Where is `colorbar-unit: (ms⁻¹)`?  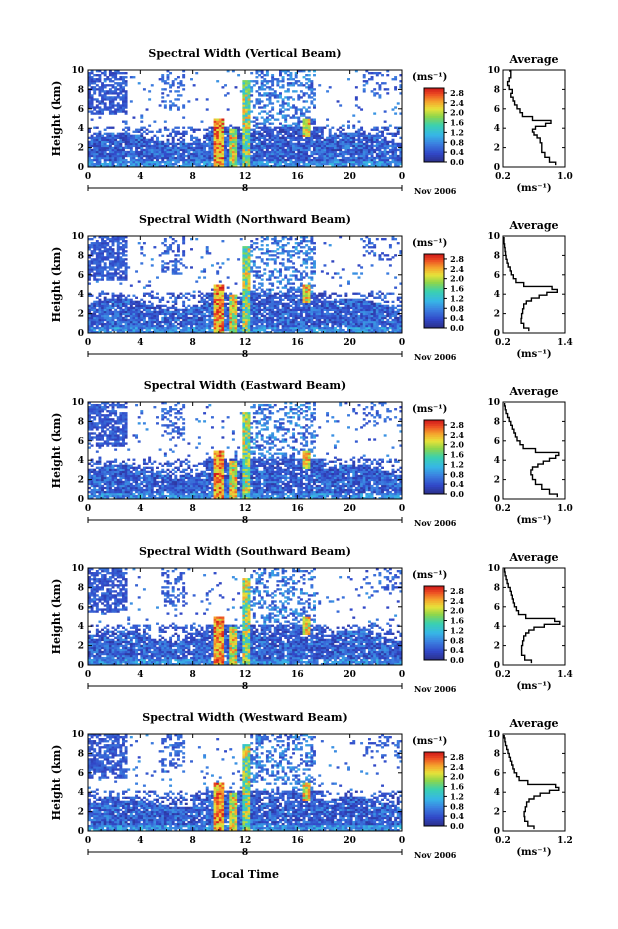
colorbar-unit: (ms⁻¹) is located at coordinates (429, 243).